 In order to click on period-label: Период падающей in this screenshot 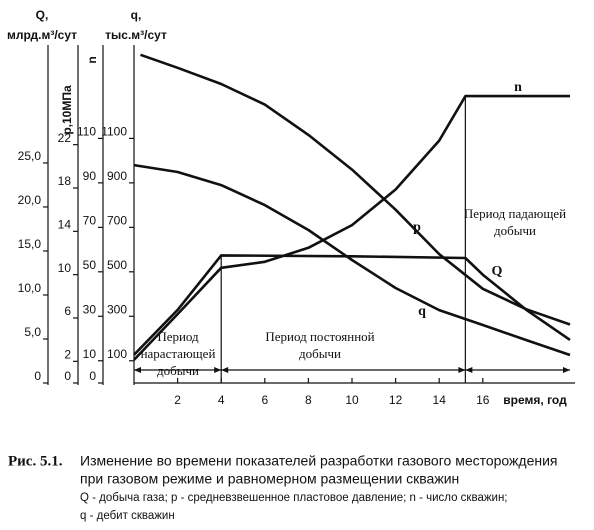, I will do `click(515, 213)`.